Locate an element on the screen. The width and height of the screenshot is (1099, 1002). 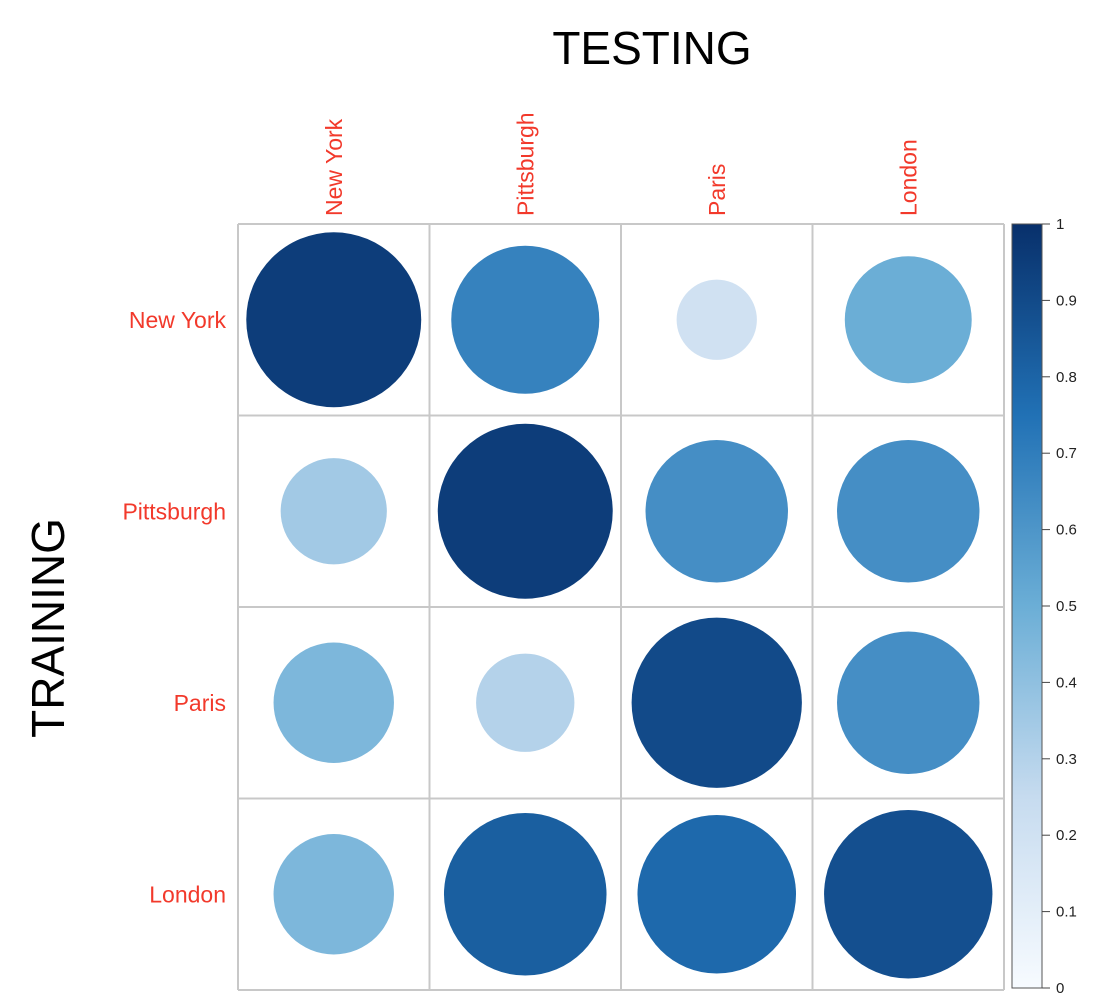
colorbar-tick-label: 0.4 is located at coordinates (1066, 682).